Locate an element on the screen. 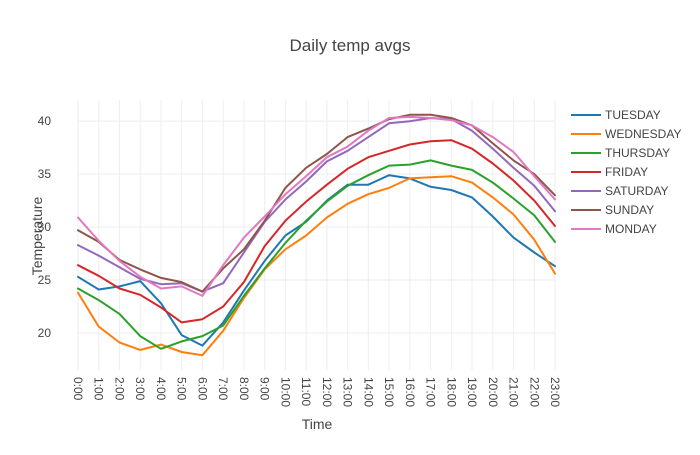 Image resolution: width=700 pixels, height=455 pixels. legend-item-thursday: THURSDAY is located at coordinates (620, 153).